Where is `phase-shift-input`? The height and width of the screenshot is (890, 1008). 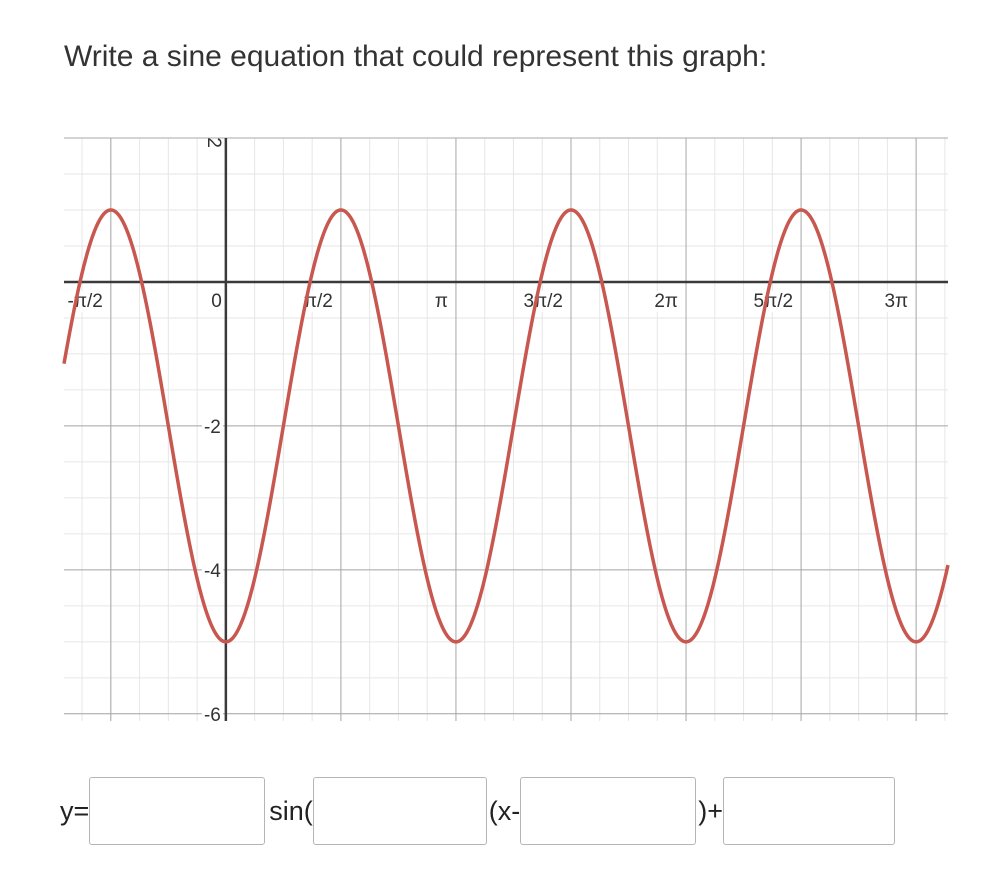
phase-shift-input is located at coordinates (608, 811).